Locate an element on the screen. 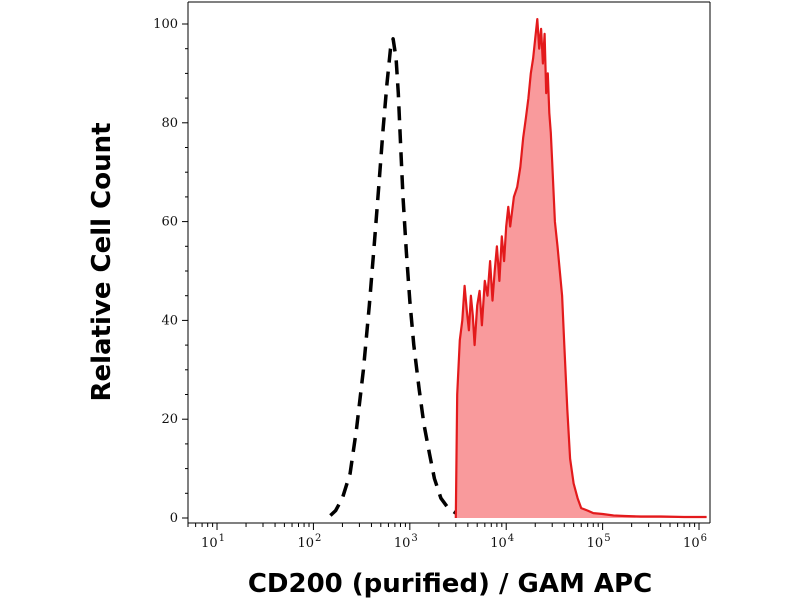 The image size is (800, 600). y-tick-label: 20 is located at coordinates (169, 419).